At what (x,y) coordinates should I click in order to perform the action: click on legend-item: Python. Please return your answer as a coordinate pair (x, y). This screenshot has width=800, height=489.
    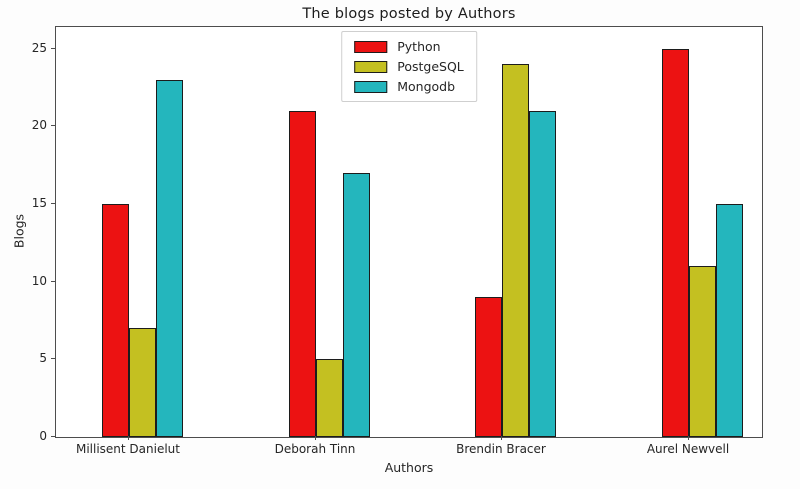
    Looking at the image, I should click on (409, 46).